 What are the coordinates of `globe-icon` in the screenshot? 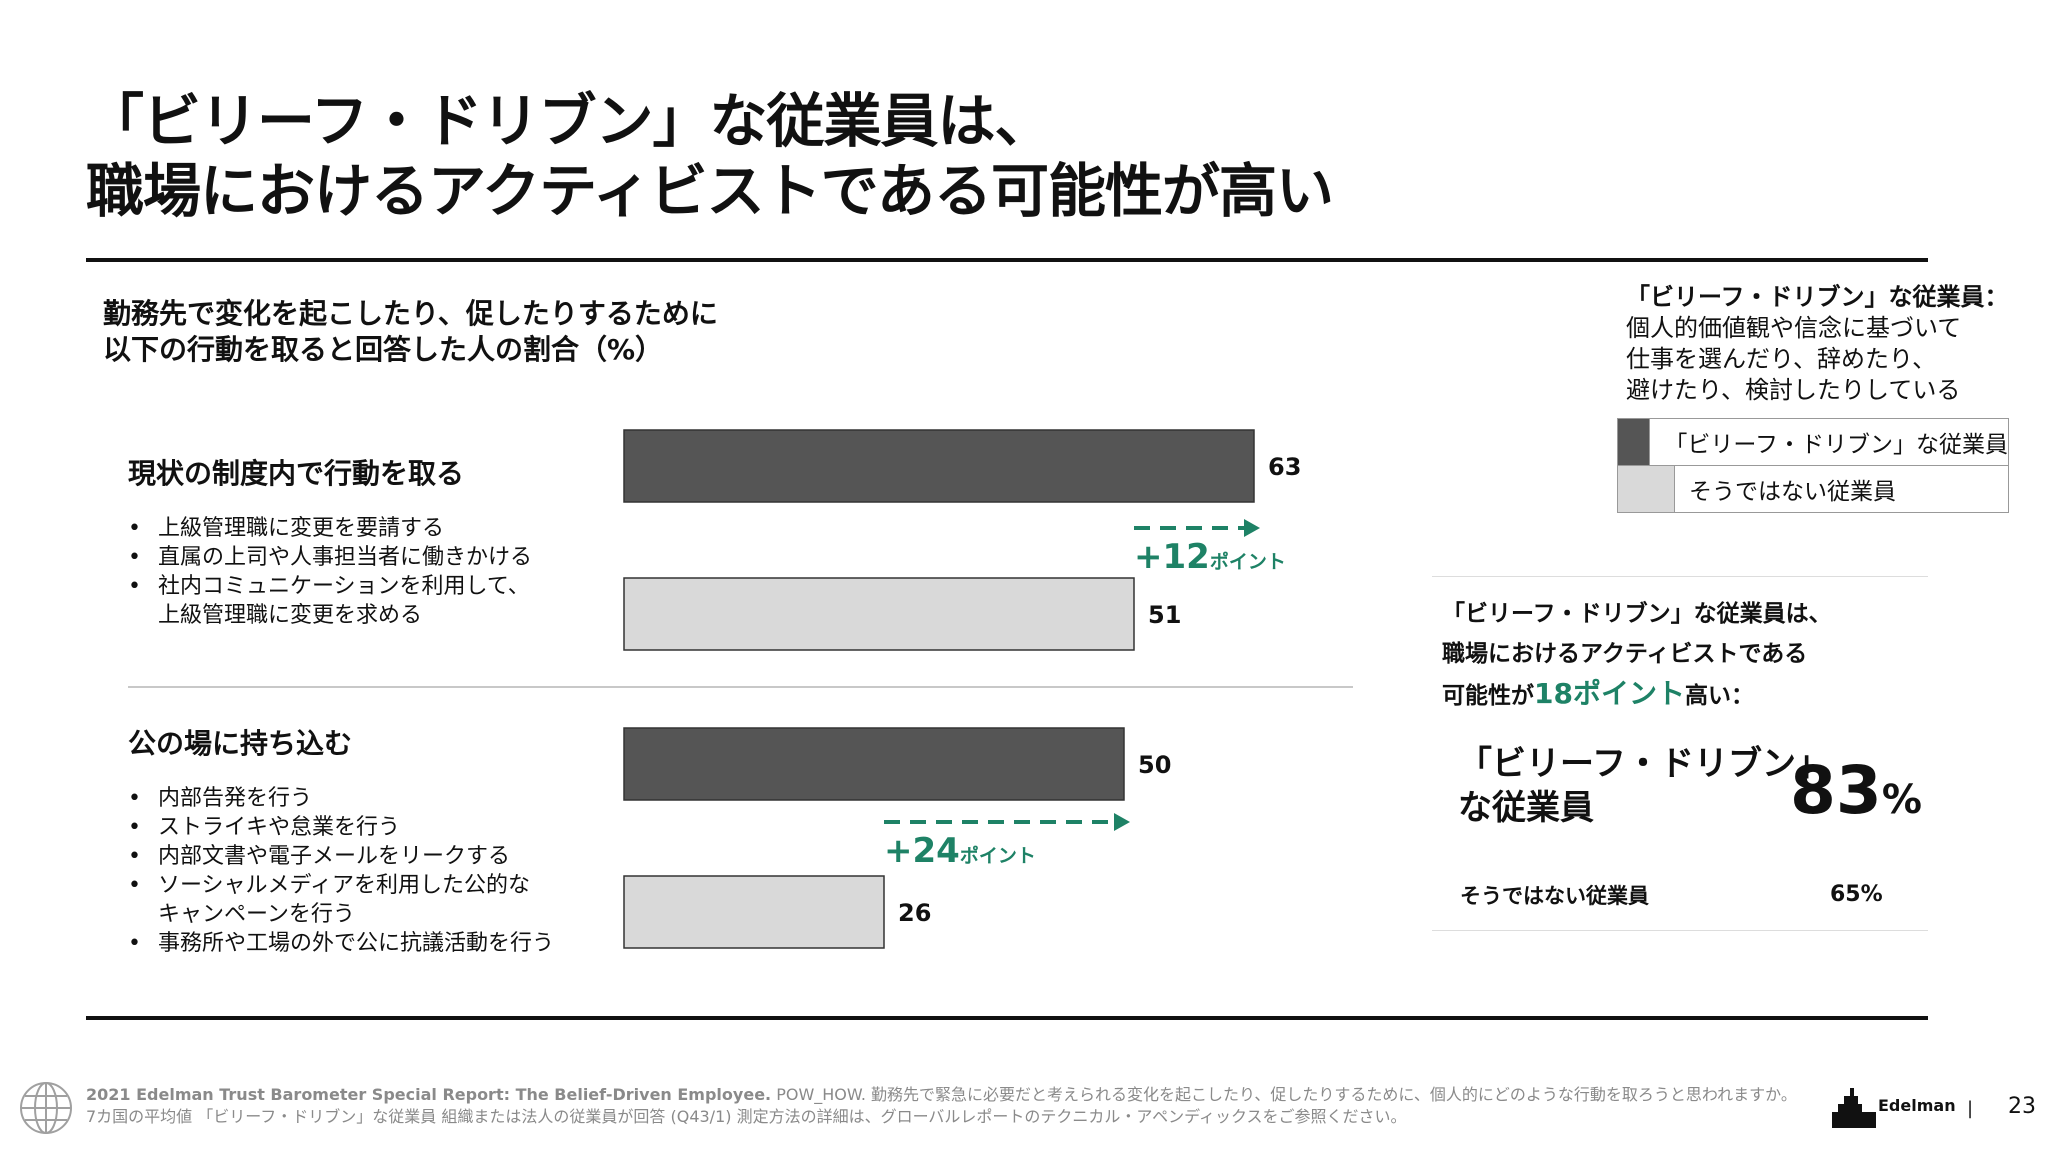 It's located at (46, 1108).